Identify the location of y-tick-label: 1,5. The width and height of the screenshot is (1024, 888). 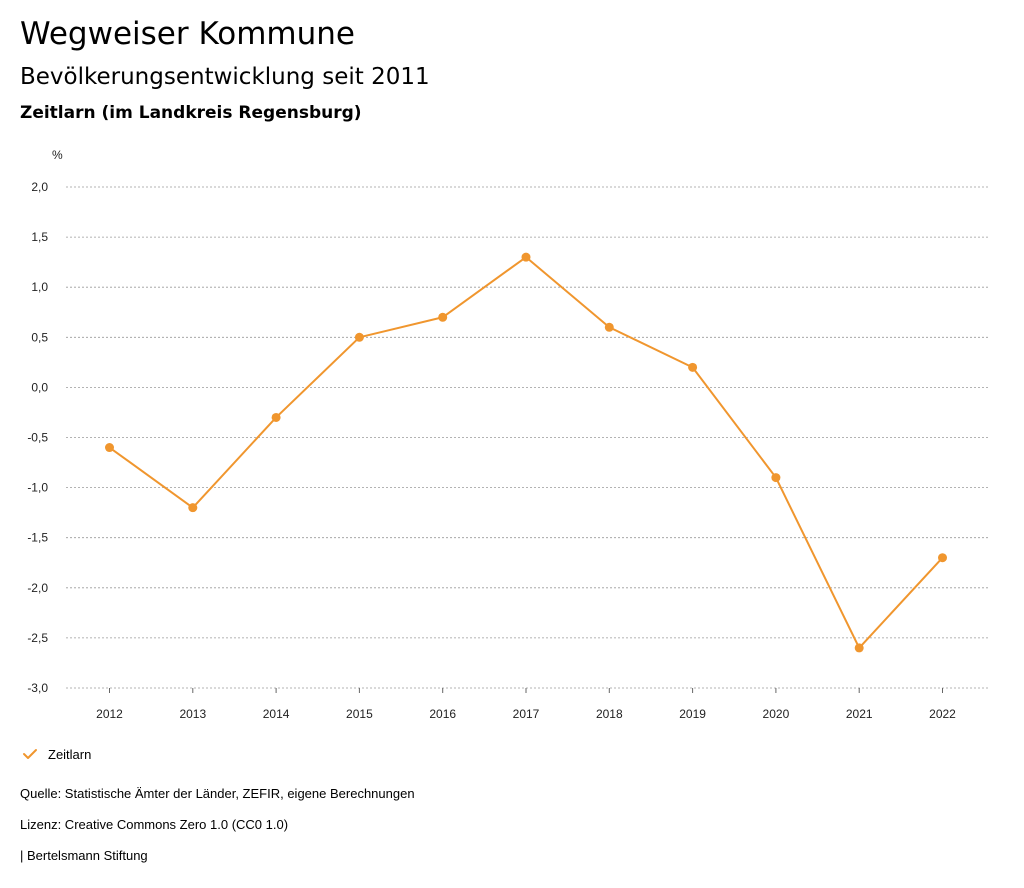
(39, 237).